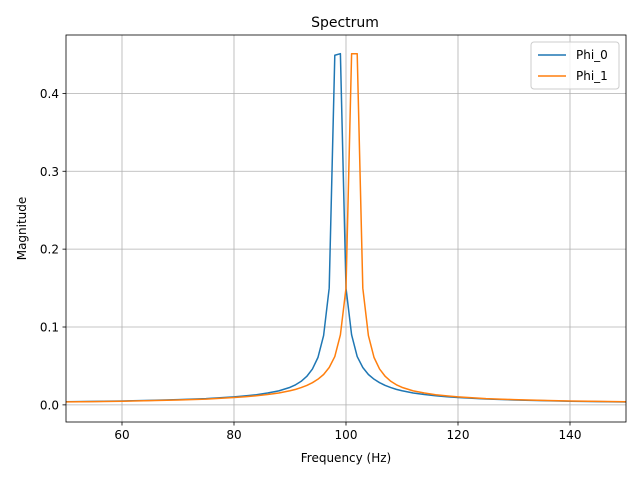 Image resolution: width=640 pixels, height=480 pixels. What do you see at coordinates (570, 435) in the screenshot?
I see `x-tick-label: 140` at bounding box center [570, 435].